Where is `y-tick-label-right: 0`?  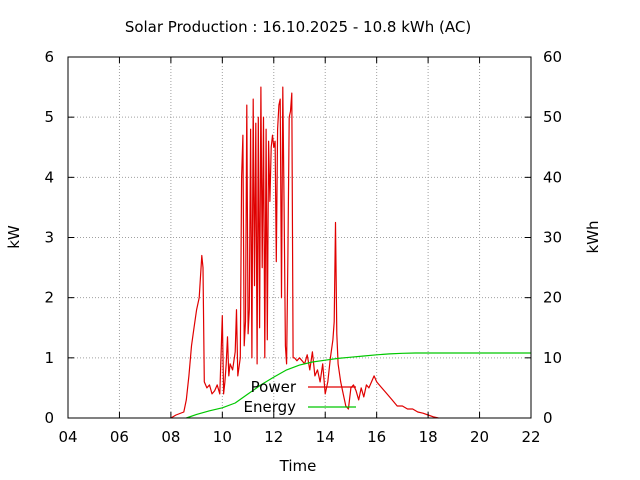
y-tick-label-right: 0 is located at coordinates (548, 418).